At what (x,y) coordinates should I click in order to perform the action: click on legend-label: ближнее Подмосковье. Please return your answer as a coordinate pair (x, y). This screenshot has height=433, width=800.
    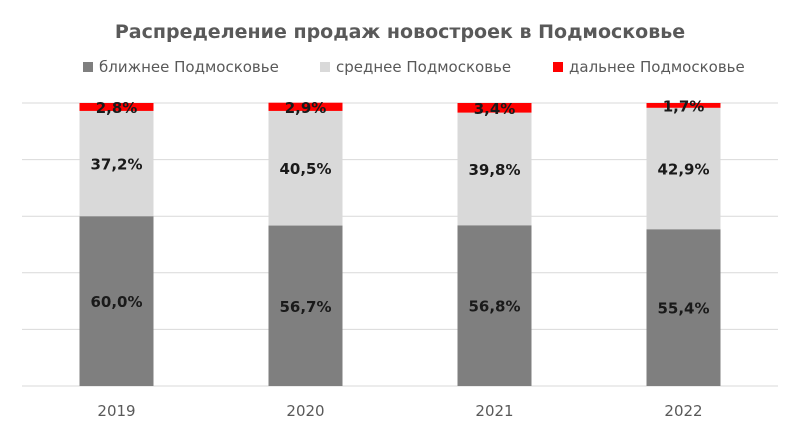
    Looking at the image, I should click on (189, 67).